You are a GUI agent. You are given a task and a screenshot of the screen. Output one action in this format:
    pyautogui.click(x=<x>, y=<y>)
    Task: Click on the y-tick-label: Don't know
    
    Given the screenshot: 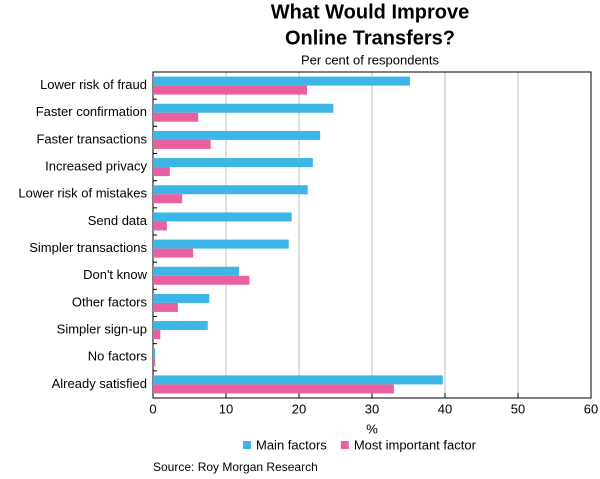 What is the action you would take?
    pyautogui.click(x=115, y=274)
    